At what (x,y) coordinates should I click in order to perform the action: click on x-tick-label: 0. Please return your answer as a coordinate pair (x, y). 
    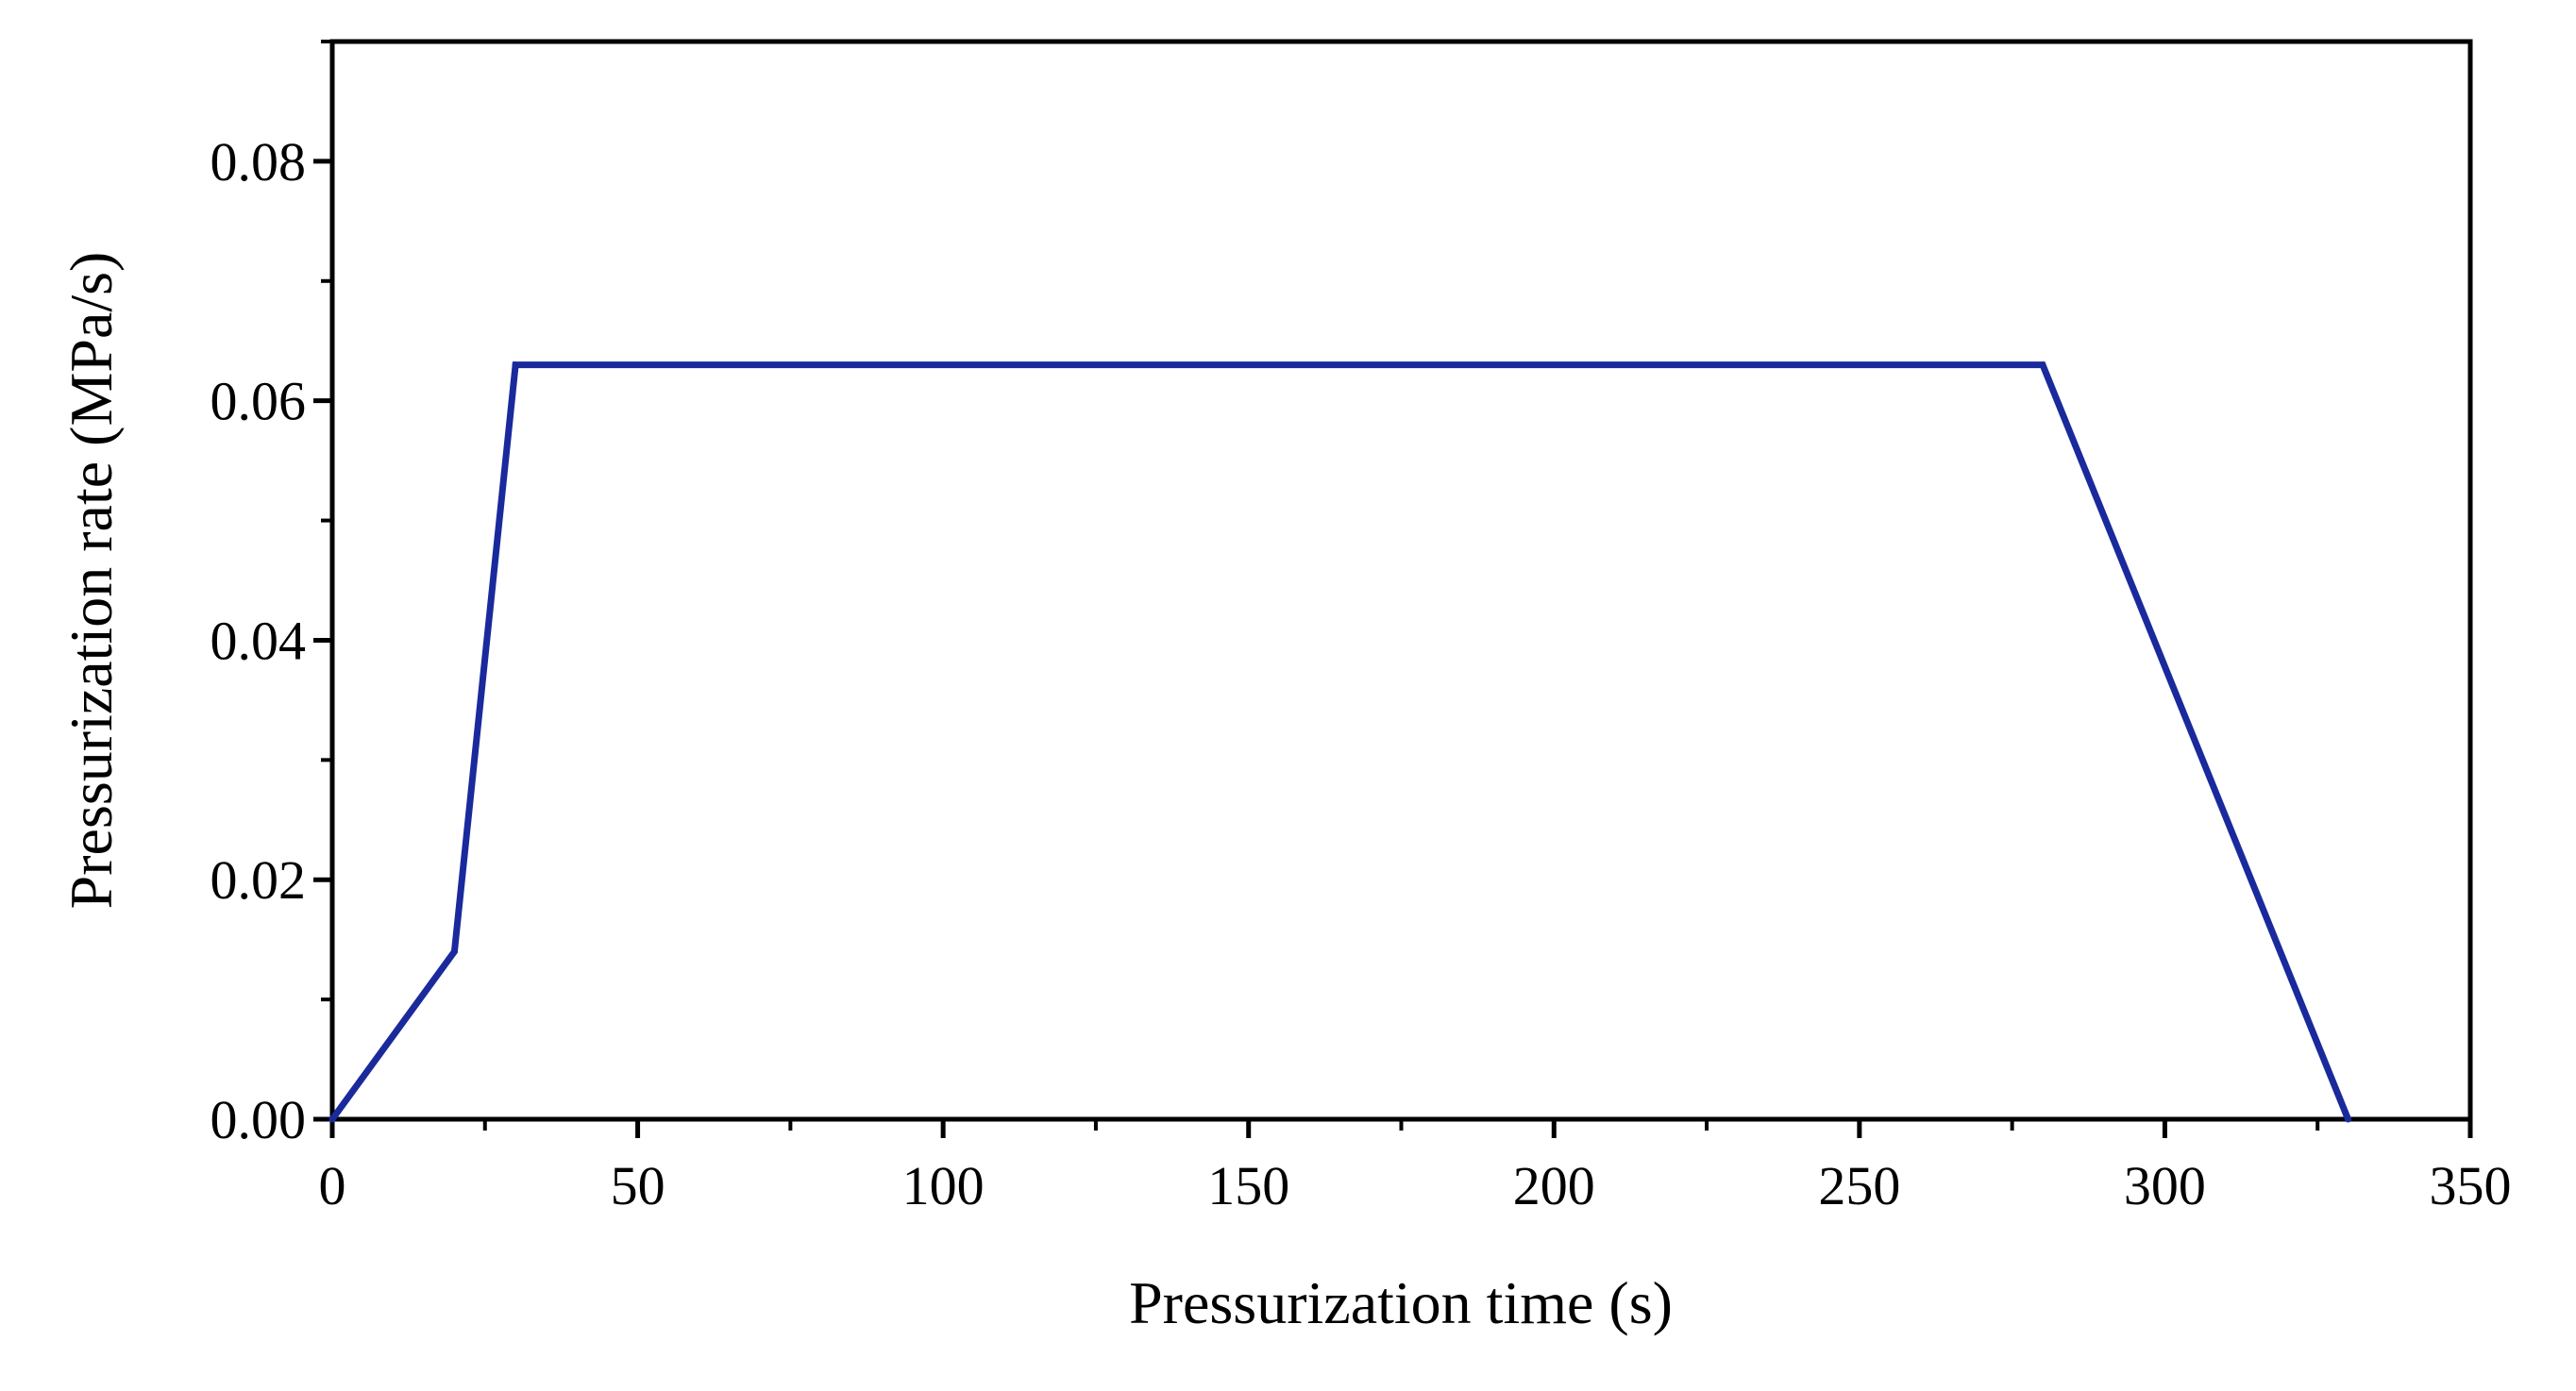
    Looking at the image, I should click on (333, 1185).